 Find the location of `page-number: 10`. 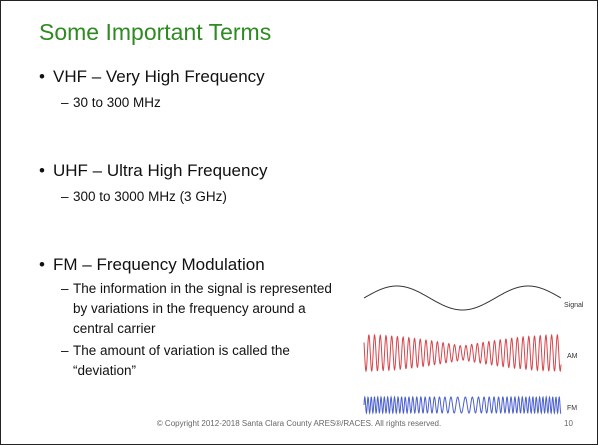

page-number: 10 is located at coordinates (568, 423).